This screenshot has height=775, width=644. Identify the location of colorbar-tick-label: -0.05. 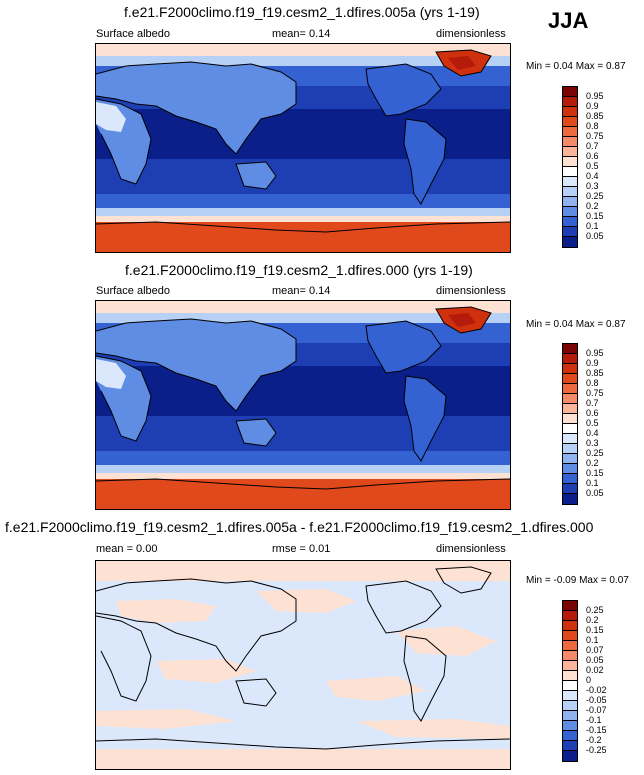
(596, 700).